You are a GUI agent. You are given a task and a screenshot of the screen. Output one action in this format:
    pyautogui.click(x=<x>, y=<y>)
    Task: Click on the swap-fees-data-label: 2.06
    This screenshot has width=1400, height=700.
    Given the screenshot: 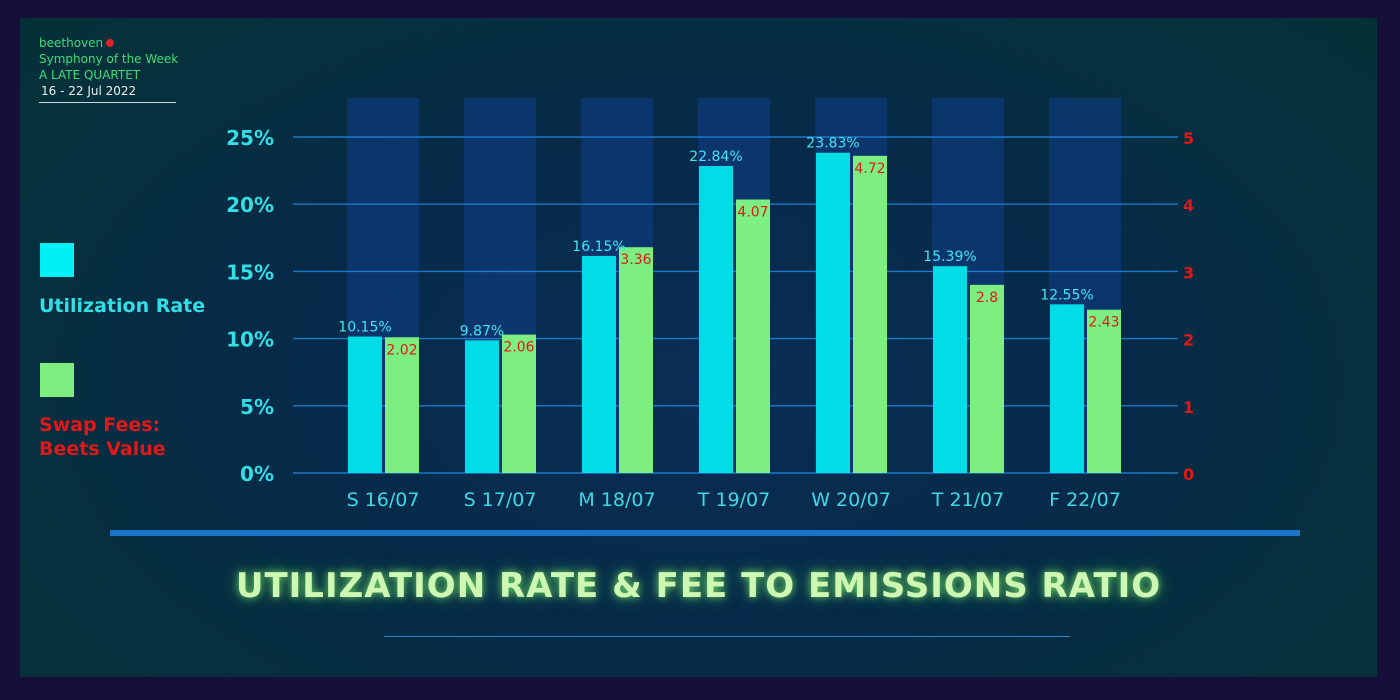 What is the action you would take?
    pyautogui.click(x=518, y=348)
    